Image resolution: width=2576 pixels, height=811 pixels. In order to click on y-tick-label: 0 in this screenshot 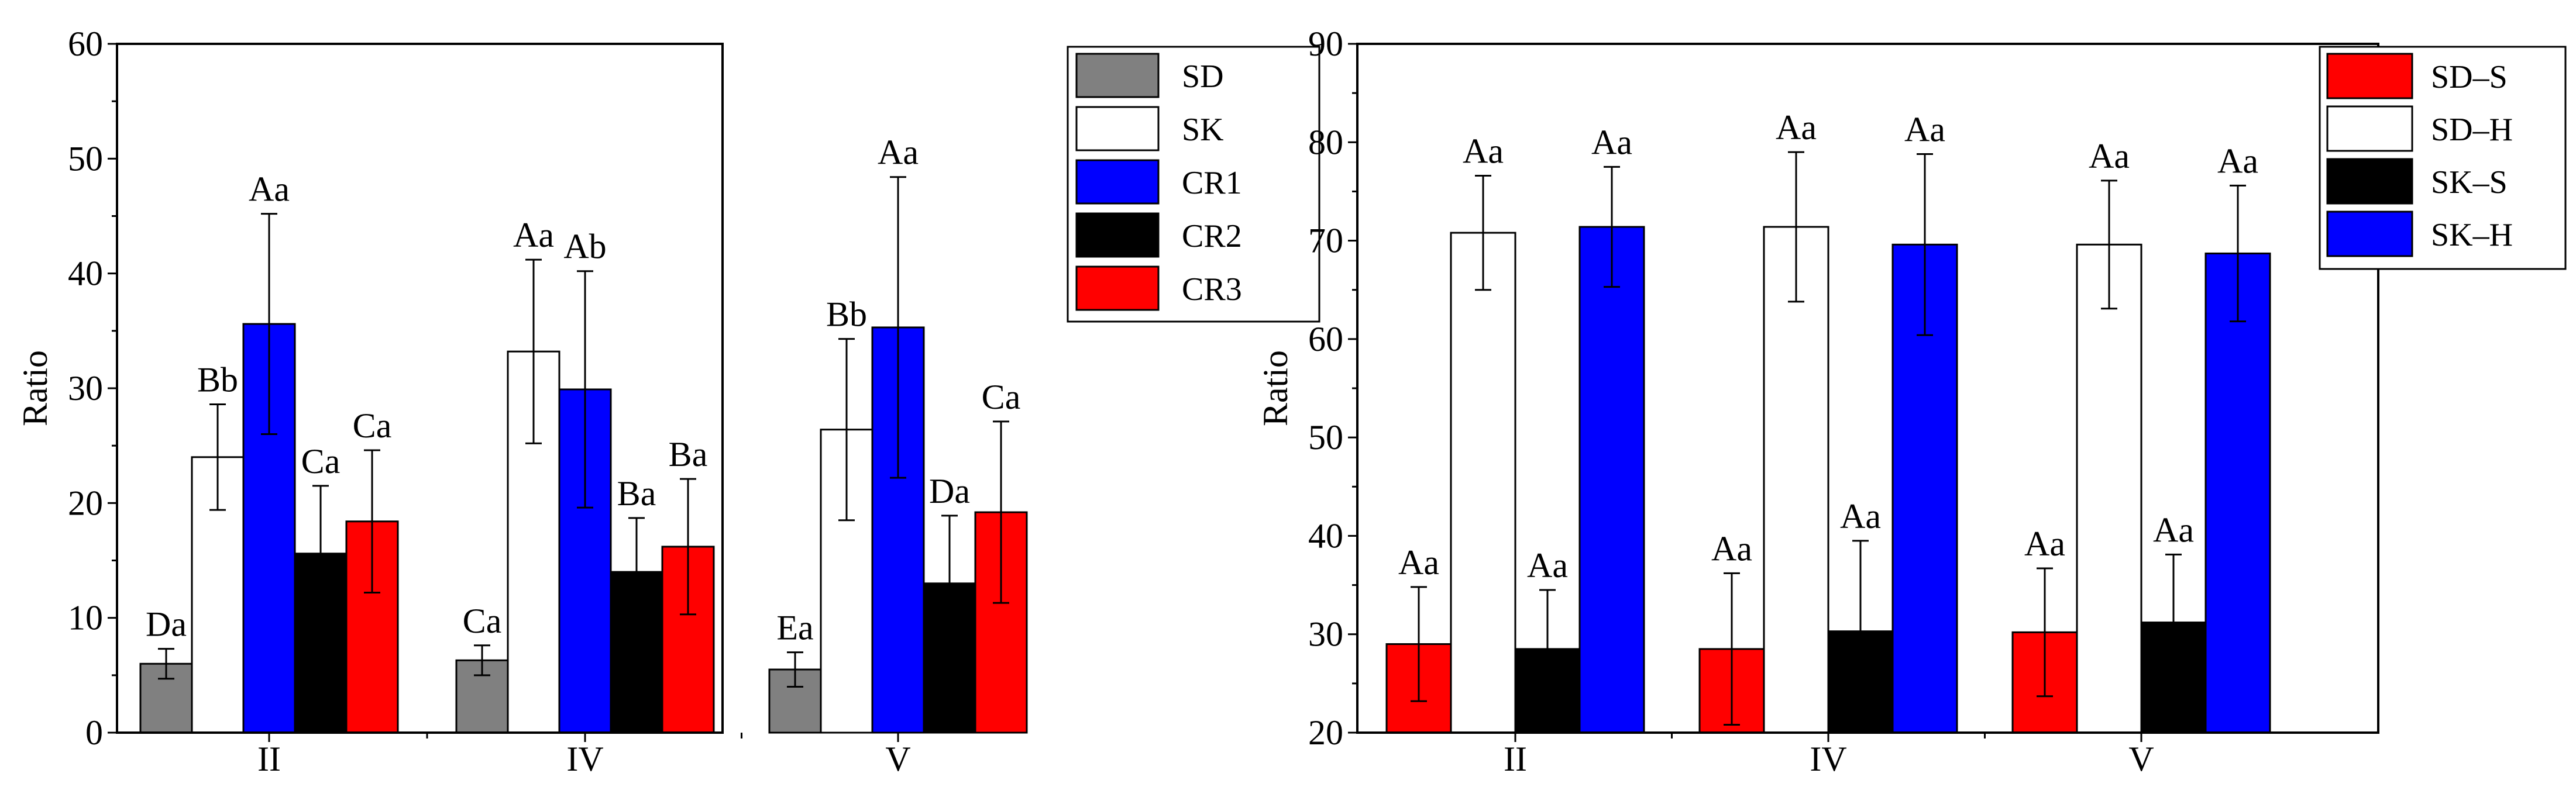, I will do `click(94, 732)`.